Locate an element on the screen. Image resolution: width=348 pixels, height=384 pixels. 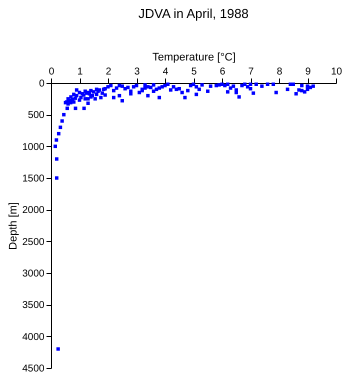
y-tick-label: 4000 is located at coordinates (33, 337).